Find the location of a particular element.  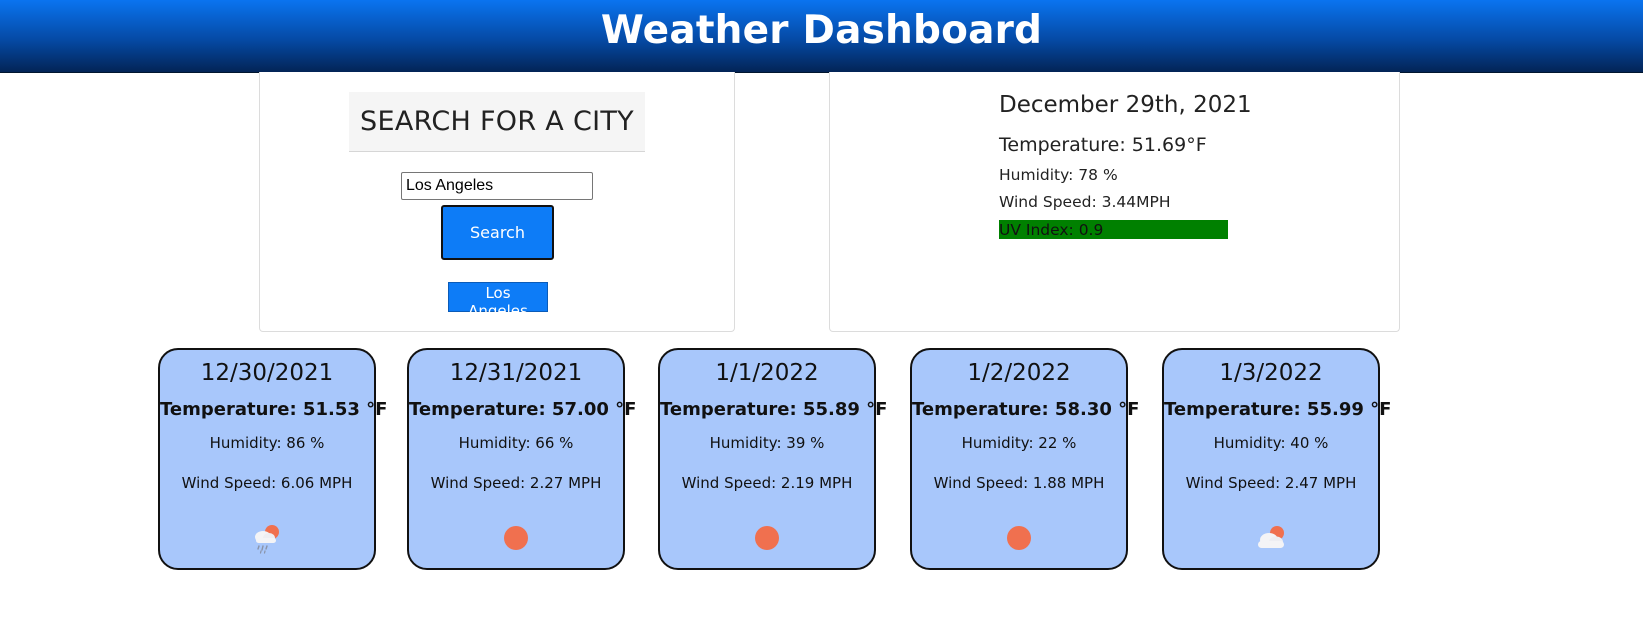

forecast-humidity: Humidity: 40 % is located at coordinates (1271, 443).